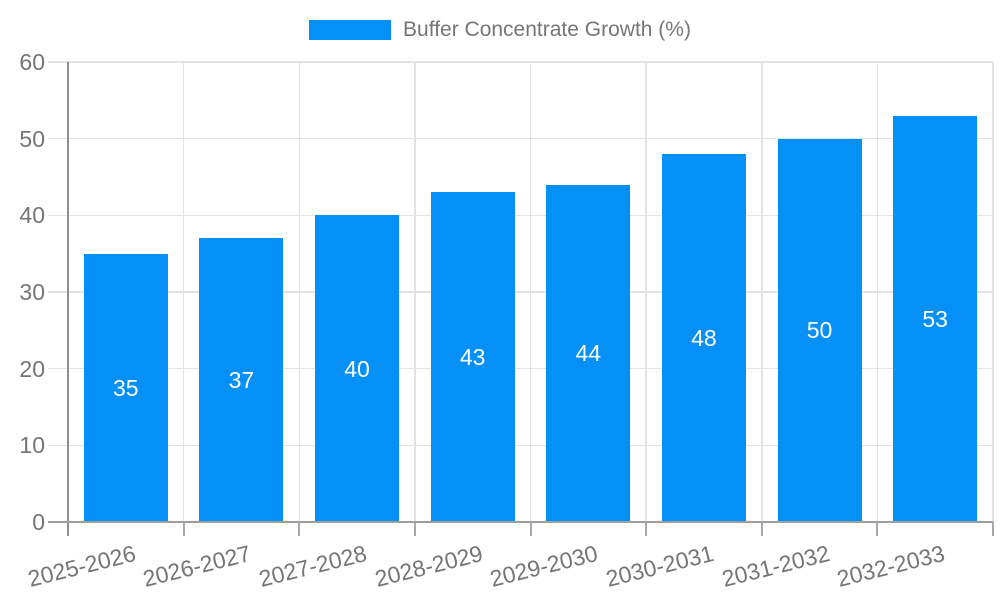 The height and width of the screenshot is (600, 1000). What do you see at coordinates (38, 522) in the screenshot?
I see `y-axis-tick-label: 0` at bounding box center [38, 522].